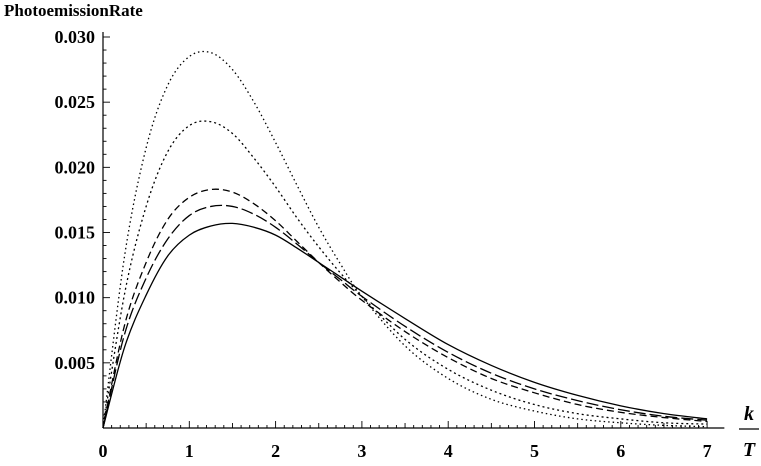  Describe the element at coordinates (73, 10) in the screenshot. I see `y-axis-title: PhotoemissionRate` at that location.